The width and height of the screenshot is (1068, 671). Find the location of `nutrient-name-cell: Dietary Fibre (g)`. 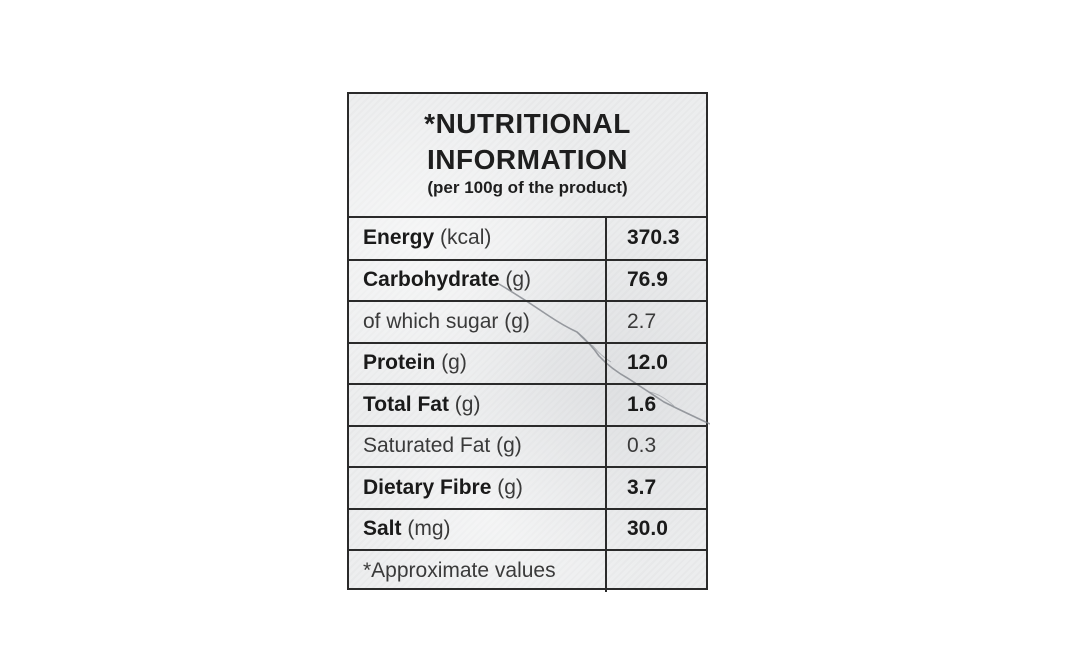

nutrient-name-cell: Dietary Fibre (g) is located at coordinates (478, 488).